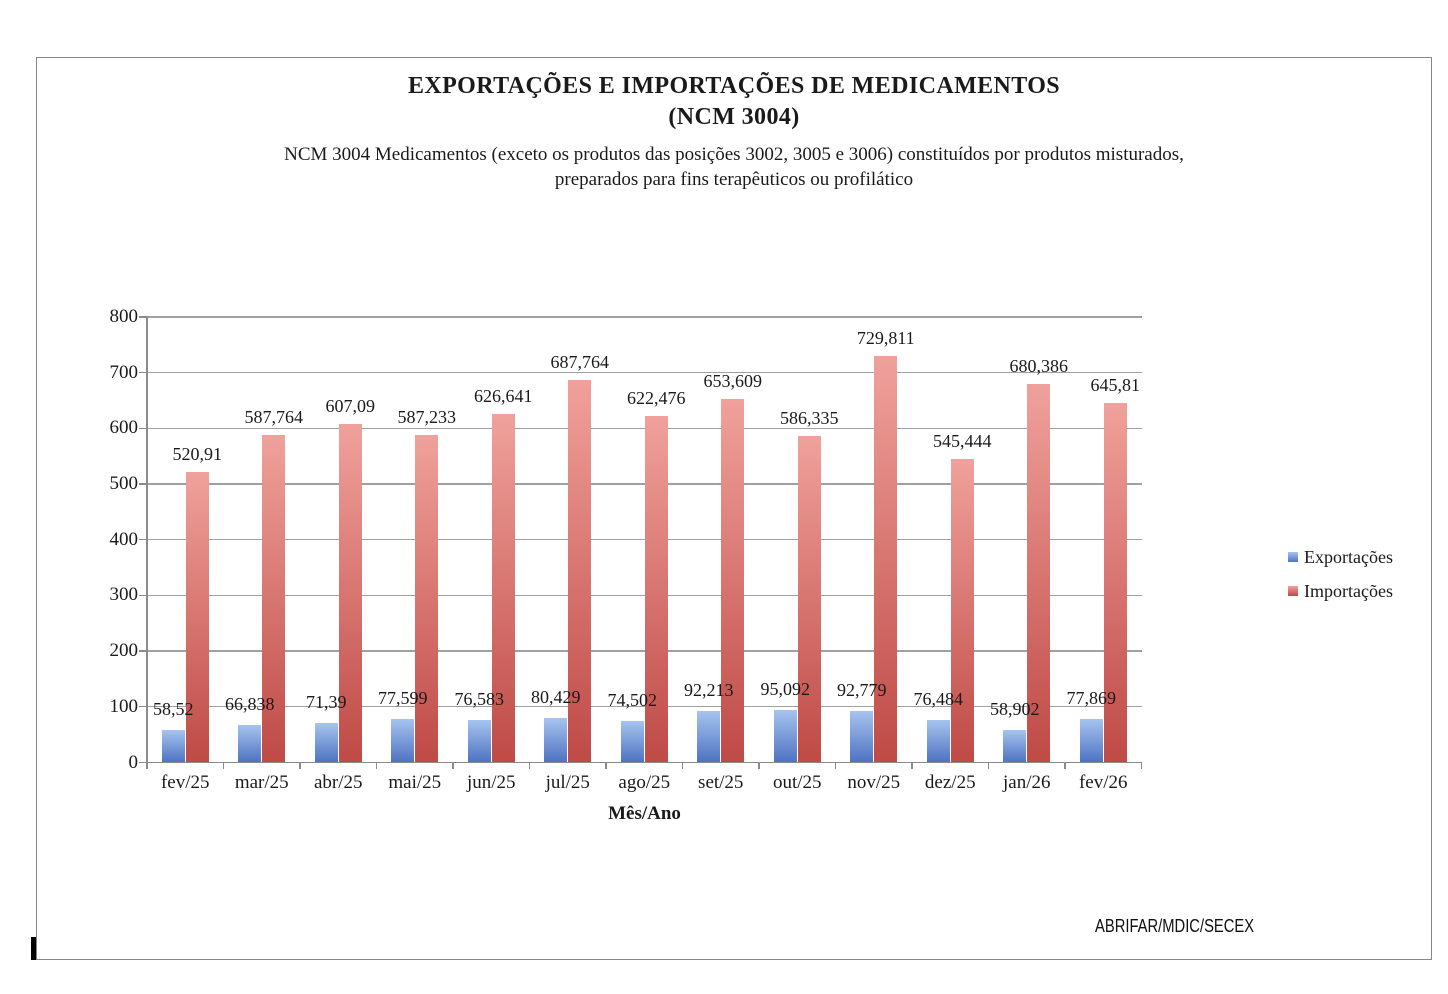  What do you see at coordinates (415, 782) in the screenshot?
I see `x-axis-label-mai-25: mai/25` at bounding box center [415, 782].